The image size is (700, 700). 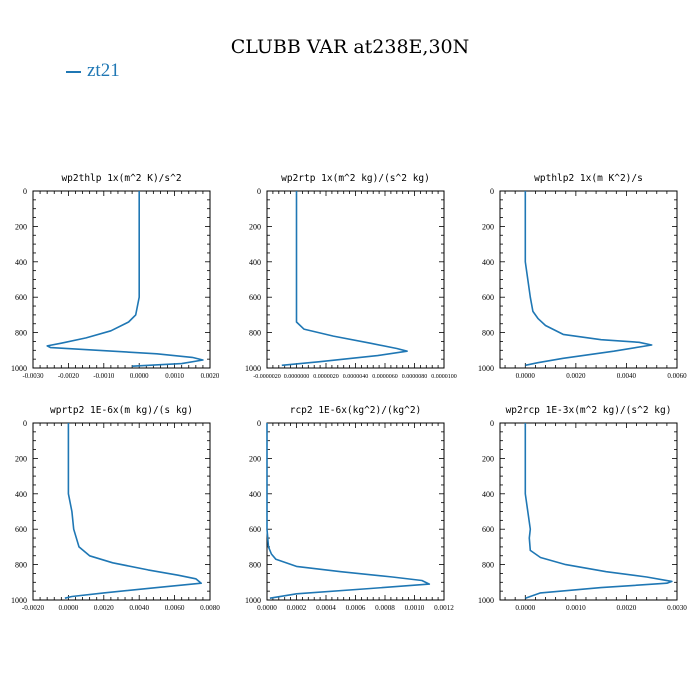 I want to click on x-tick-label: 0.0006, so click(x=356, y=608).